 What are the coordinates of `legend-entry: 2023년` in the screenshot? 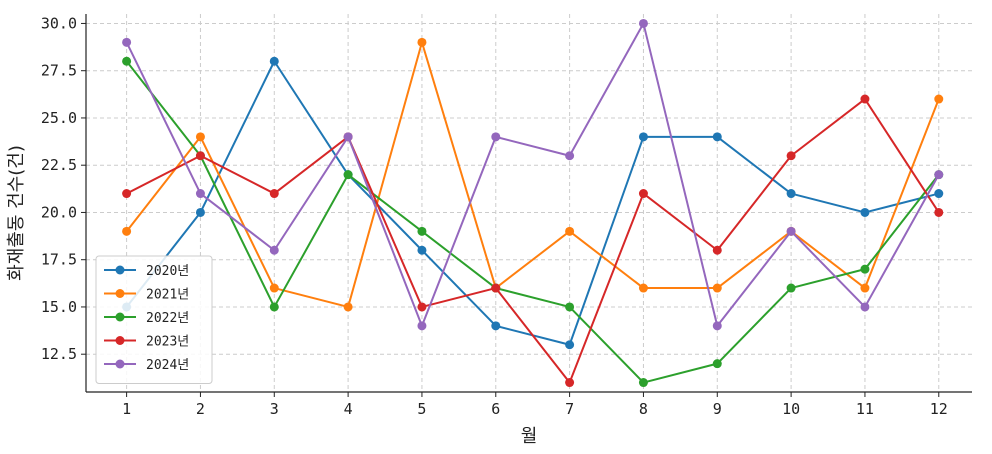 It's located at (146, 342).